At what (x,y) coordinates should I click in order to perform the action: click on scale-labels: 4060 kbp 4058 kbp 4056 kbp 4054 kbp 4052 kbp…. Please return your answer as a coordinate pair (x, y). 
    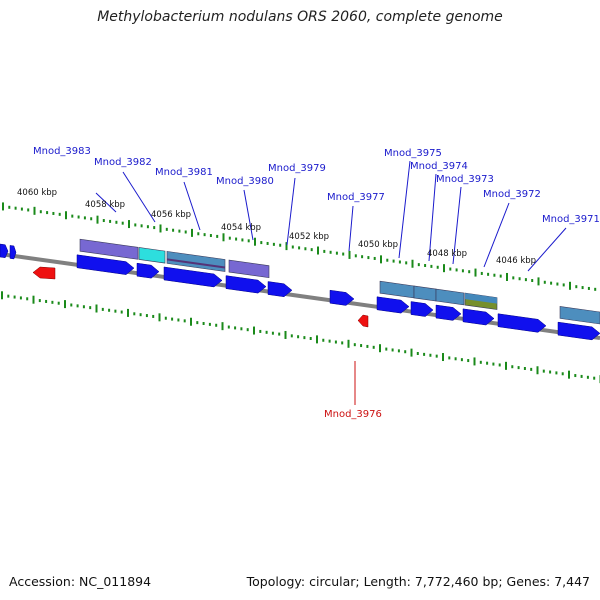
    Looking at the image, I should click on (276, 227).